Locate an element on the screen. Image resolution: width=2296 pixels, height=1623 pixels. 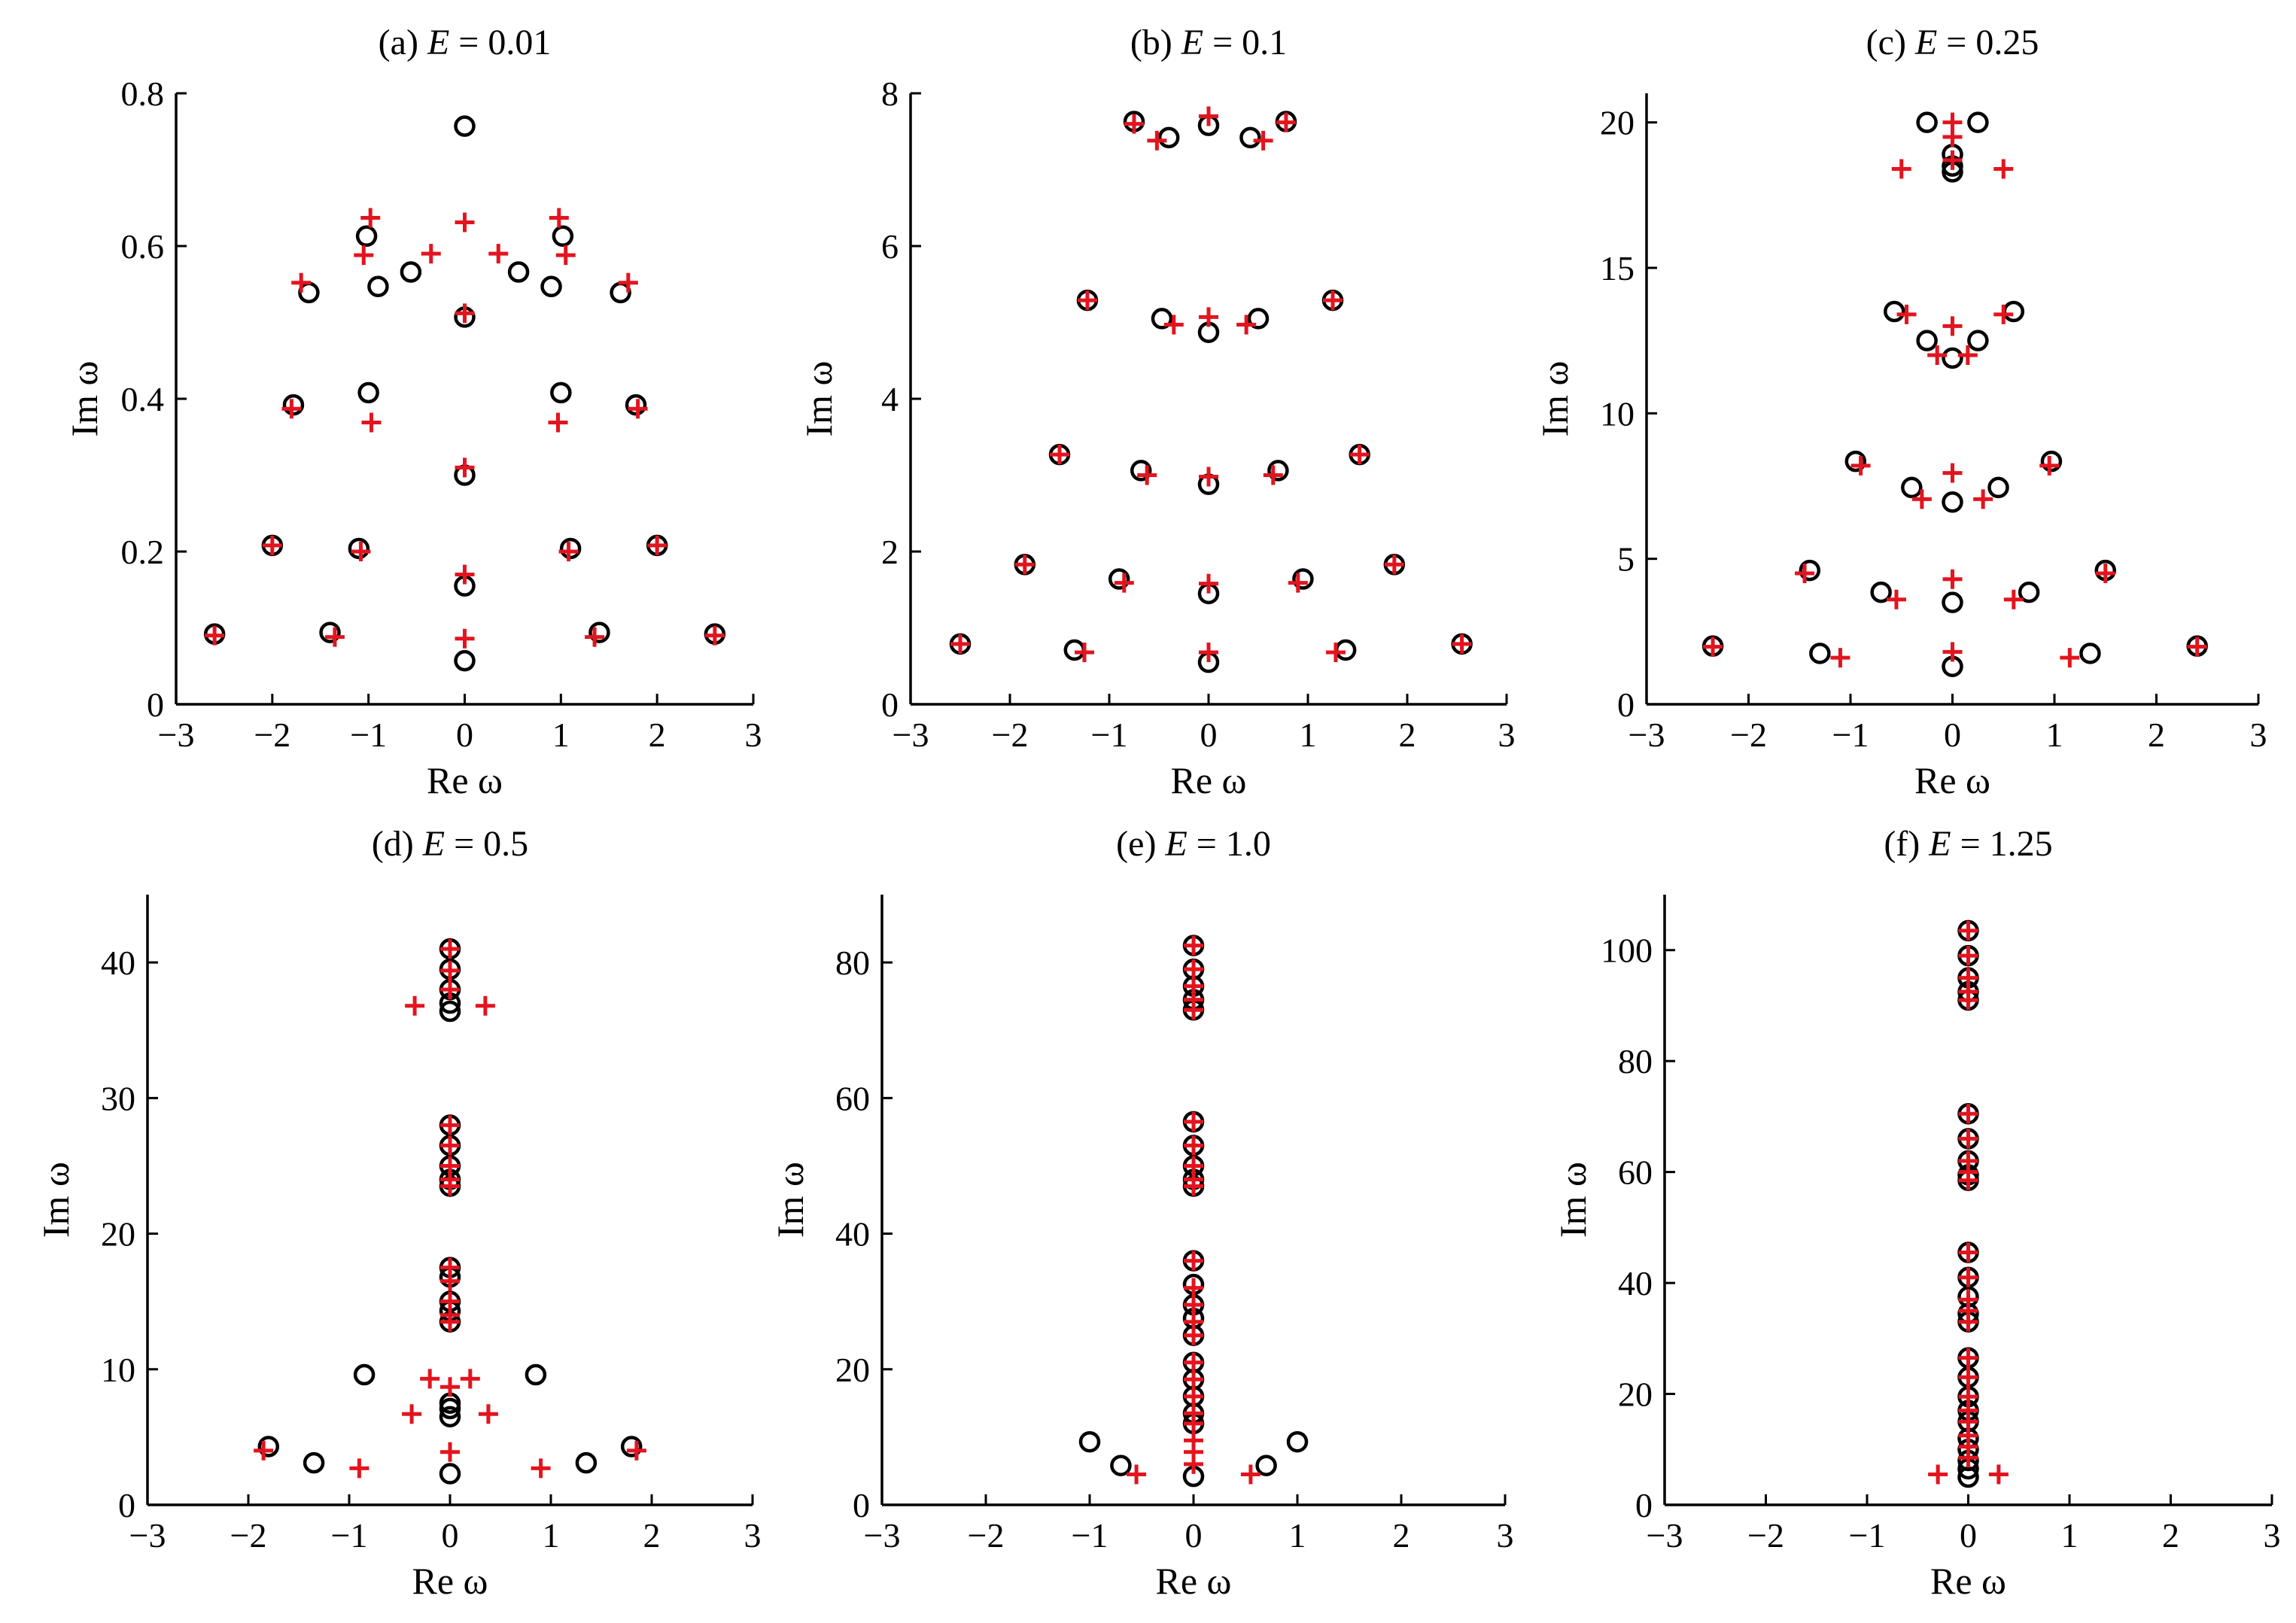
y-tick-label: 10 is located at coordinates (118, 1370).